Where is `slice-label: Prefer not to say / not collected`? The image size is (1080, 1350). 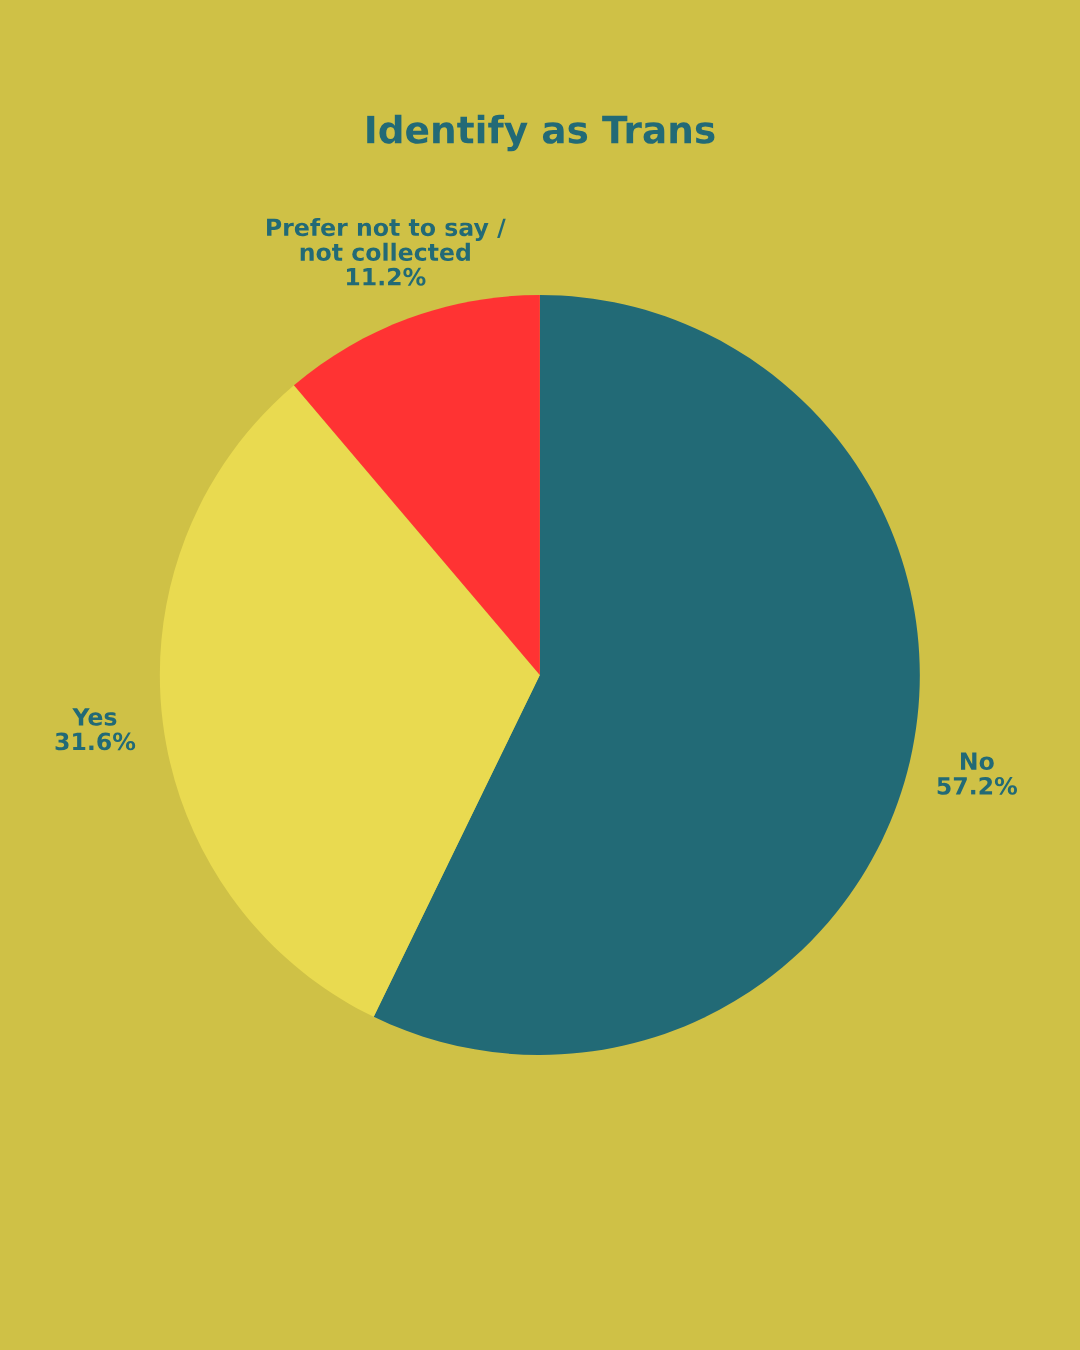
slice-label: Prefer not to say / not collected is located at coordinates (386, 239).